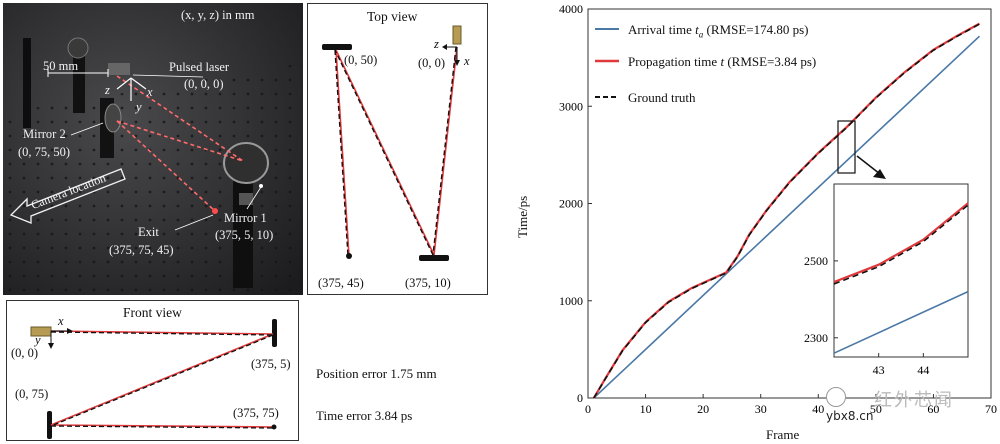  I want to click on photo-axis-z: z, so click(107, 90).